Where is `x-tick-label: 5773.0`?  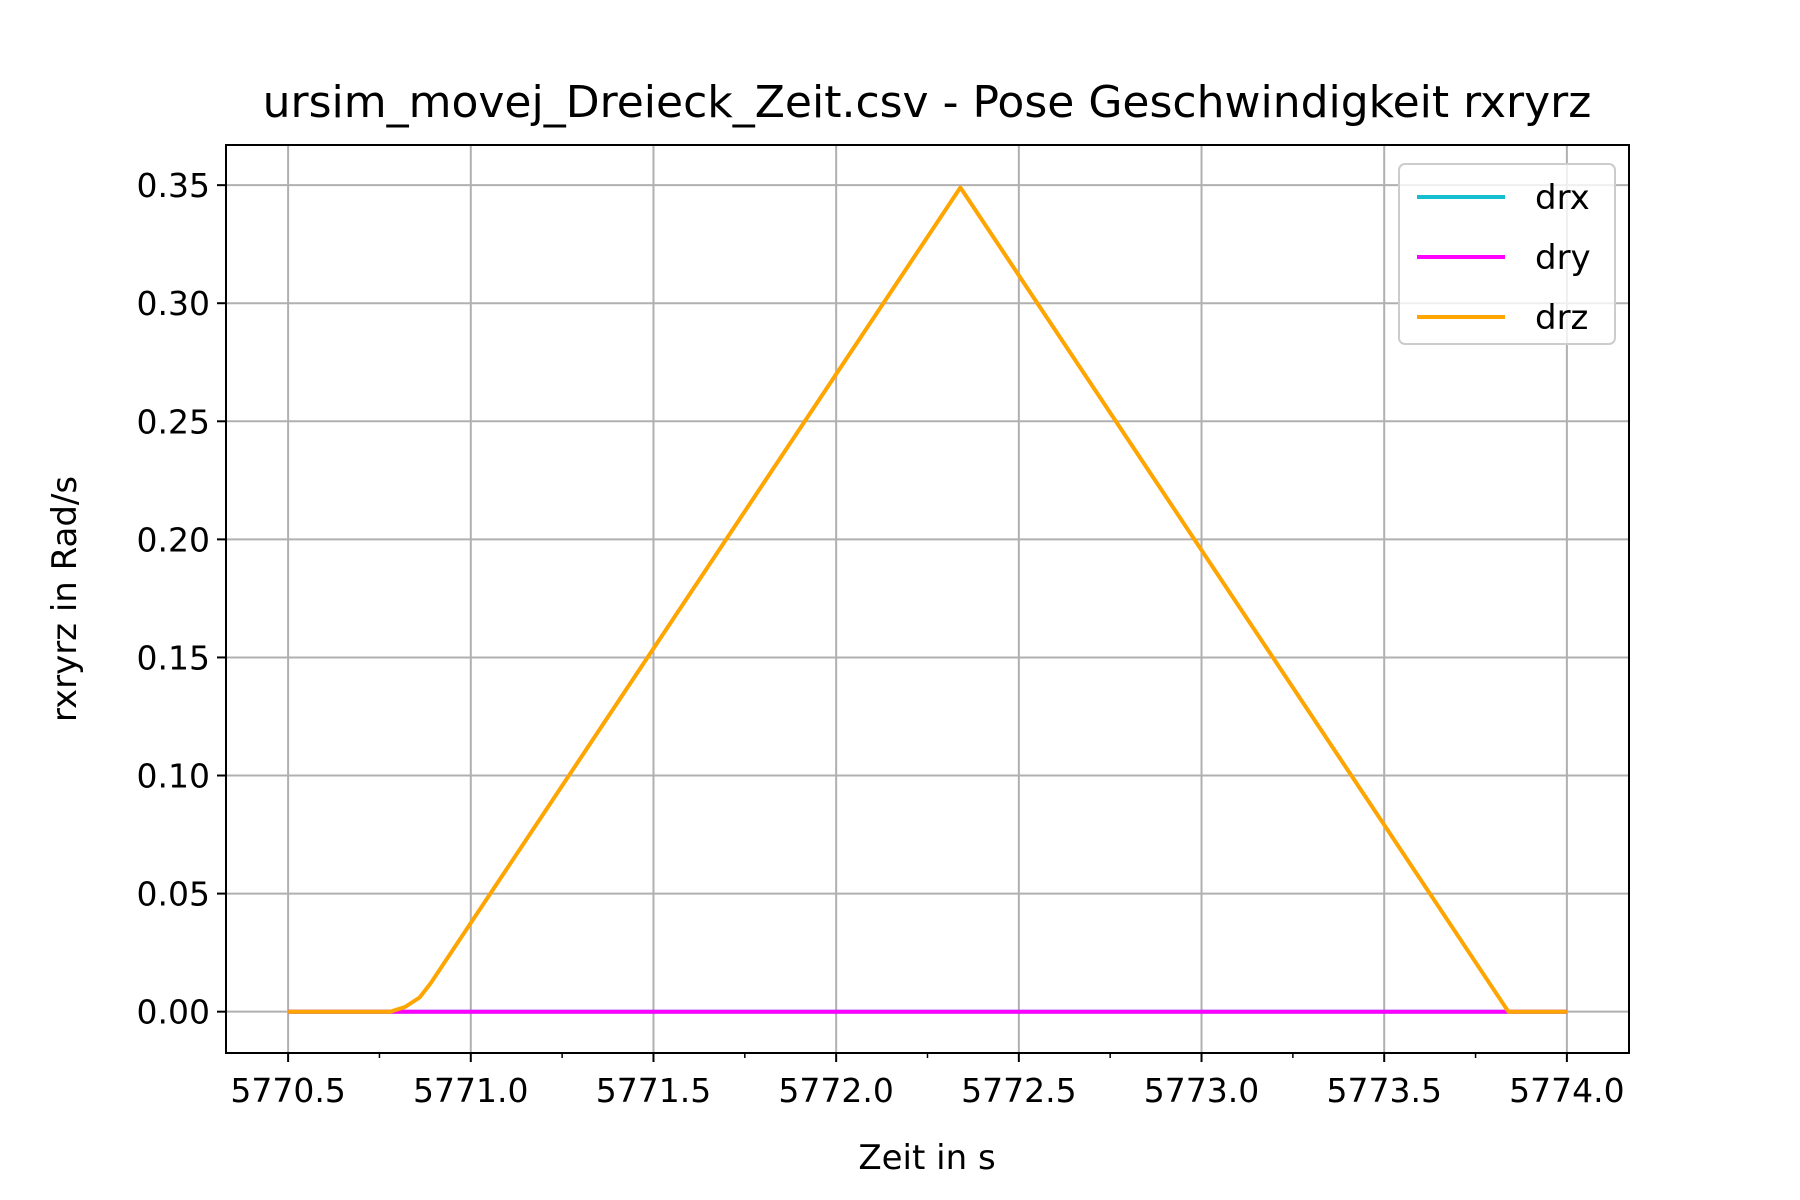 x-tick-label: 5773.0 is located at coordinates (1201, 1090).